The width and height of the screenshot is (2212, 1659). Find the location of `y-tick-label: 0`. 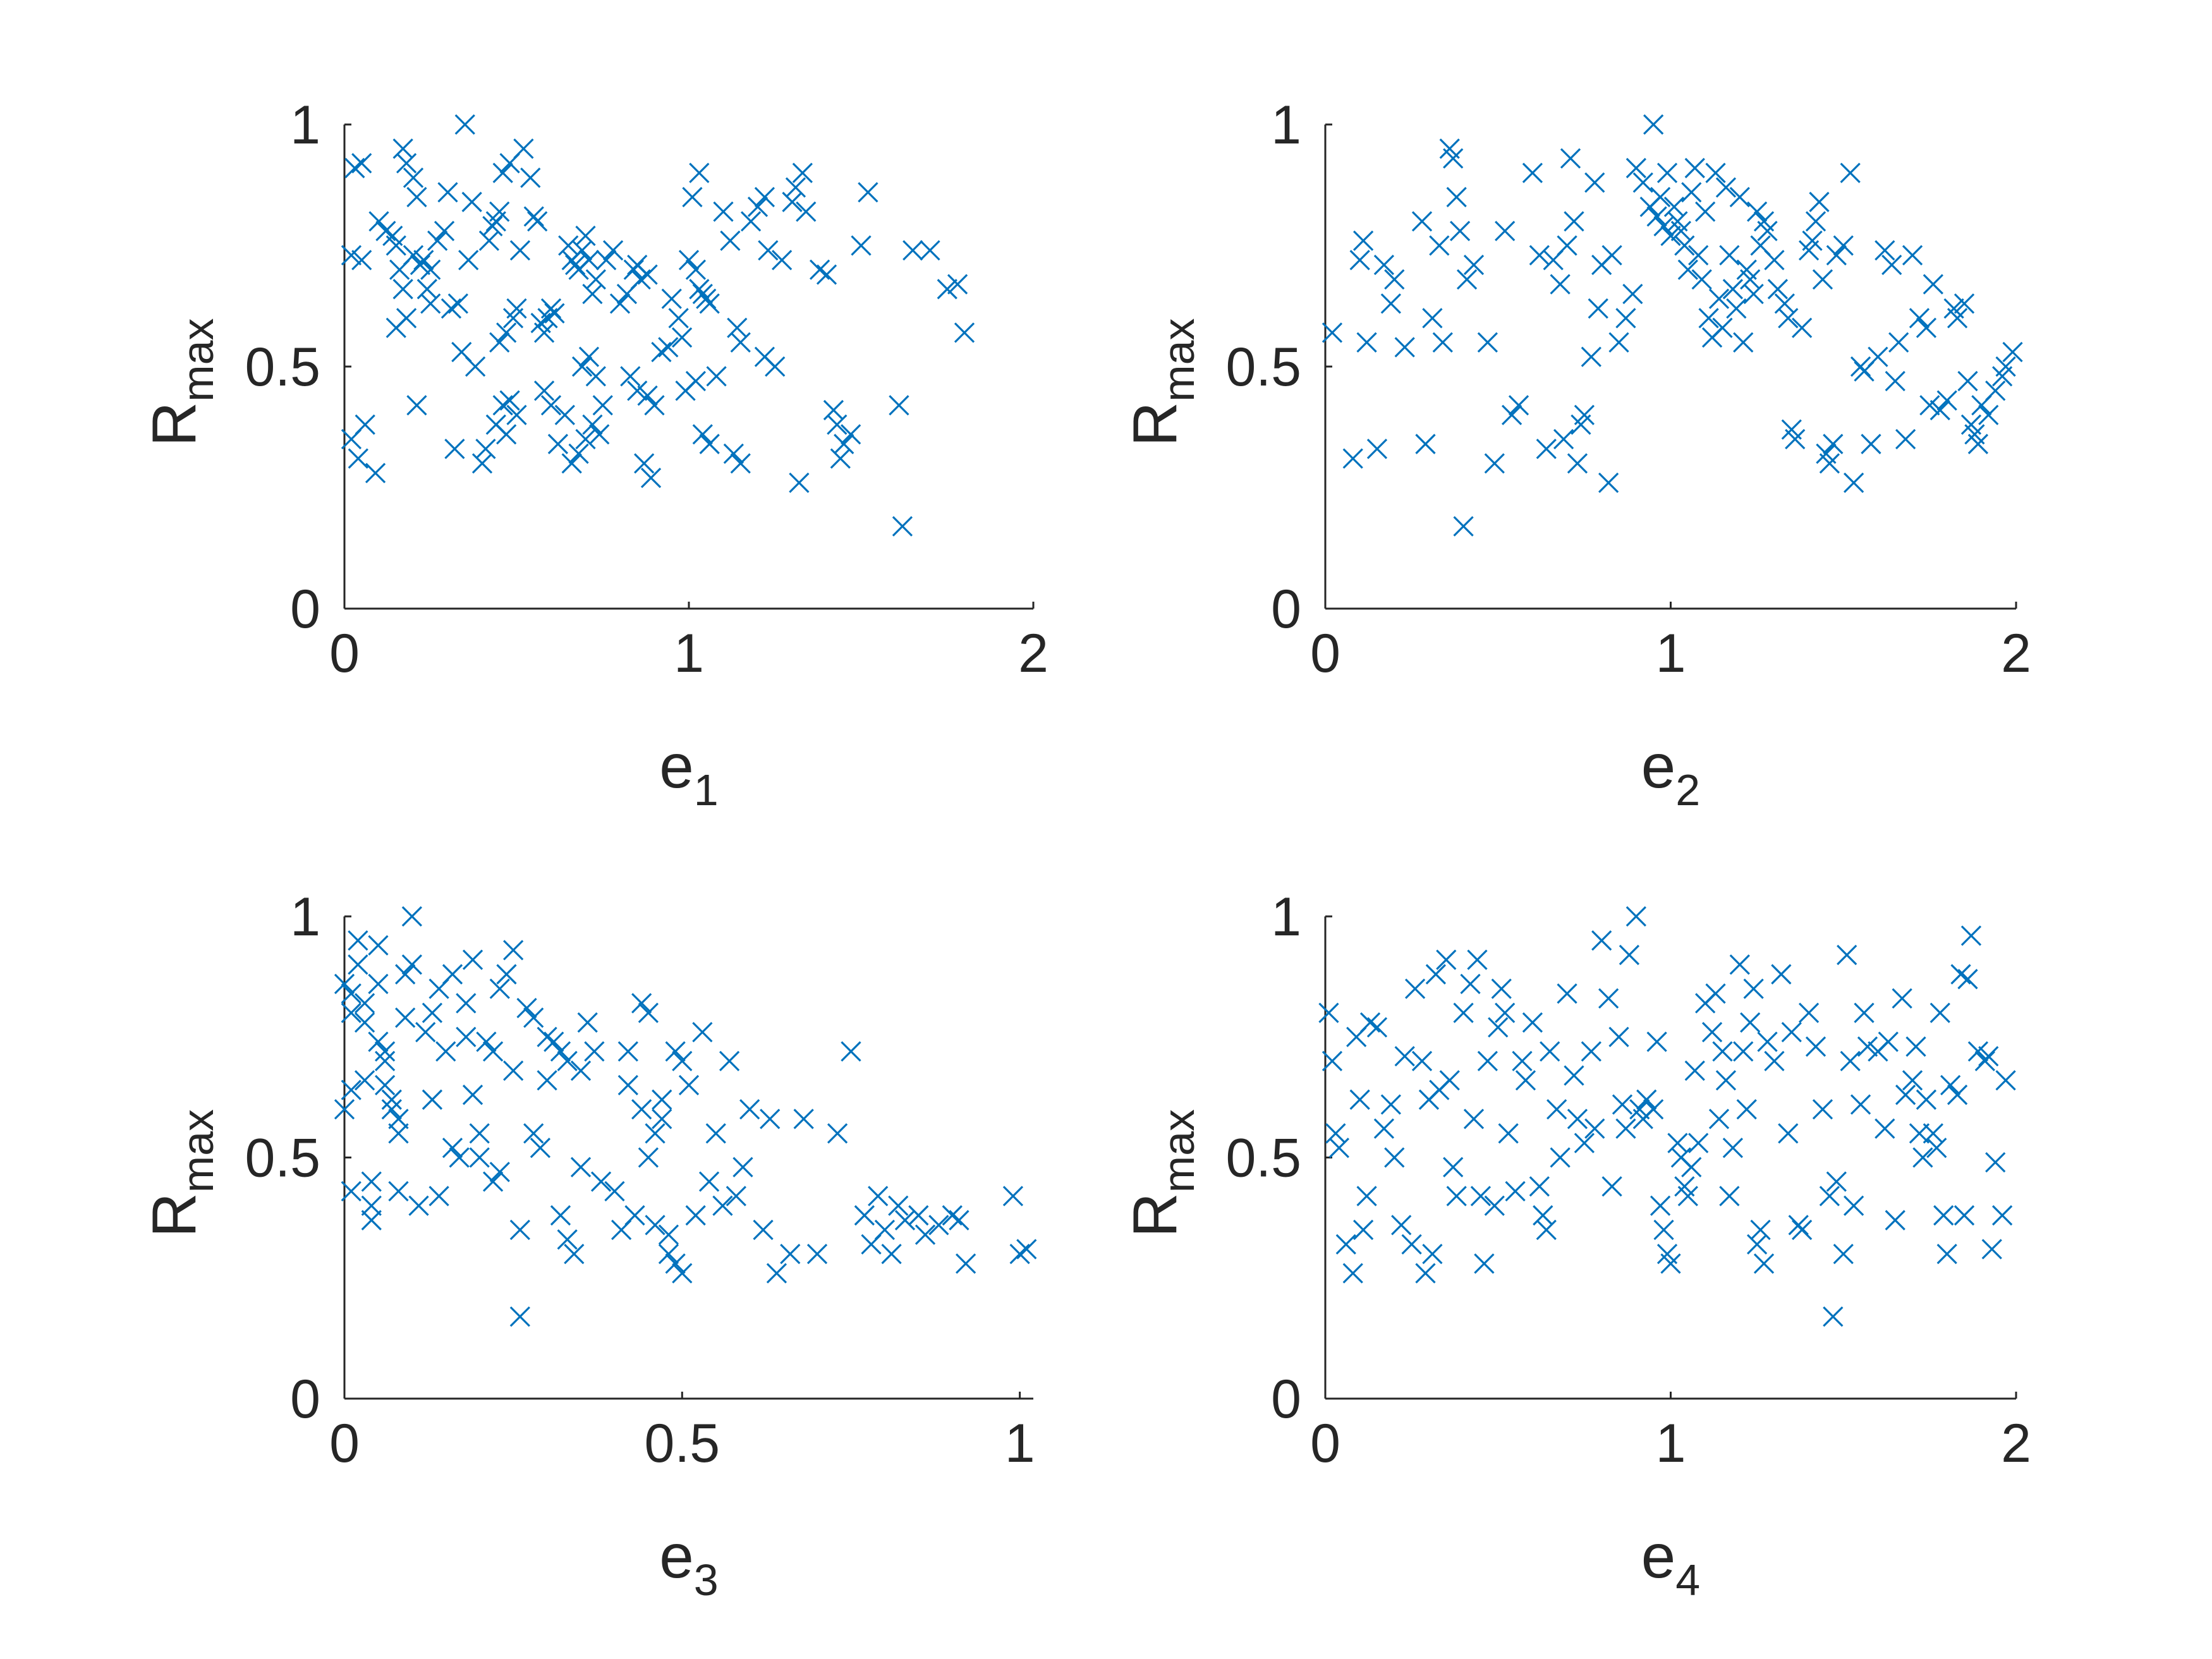

y-tick-label: 0 is located at coordinates (305, 609).